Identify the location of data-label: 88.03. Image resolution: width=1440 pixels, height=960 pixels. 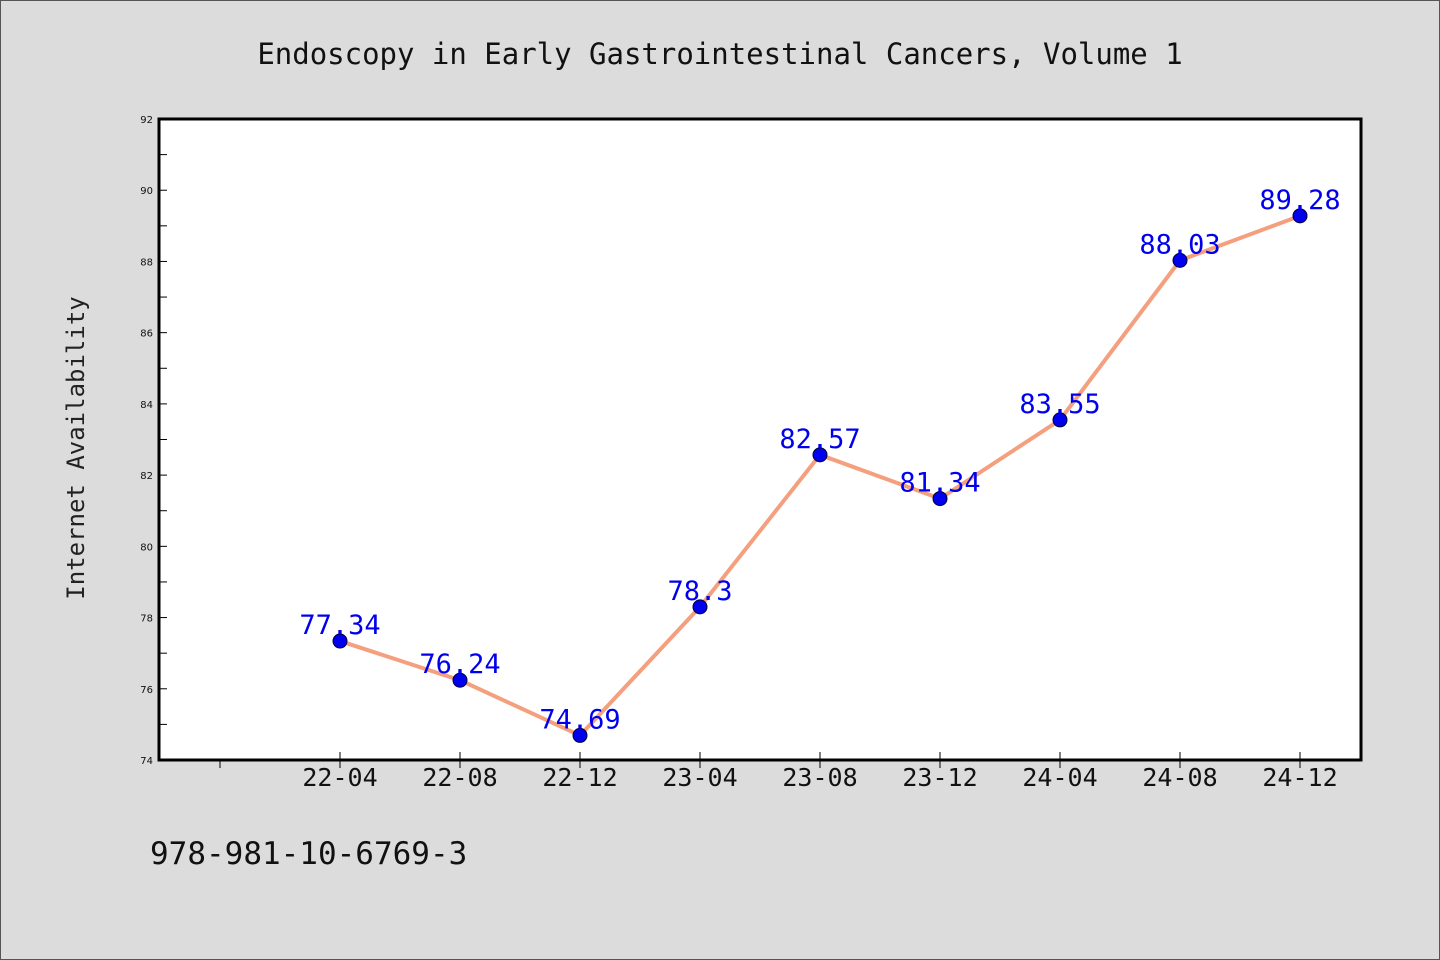
(1179, 244).